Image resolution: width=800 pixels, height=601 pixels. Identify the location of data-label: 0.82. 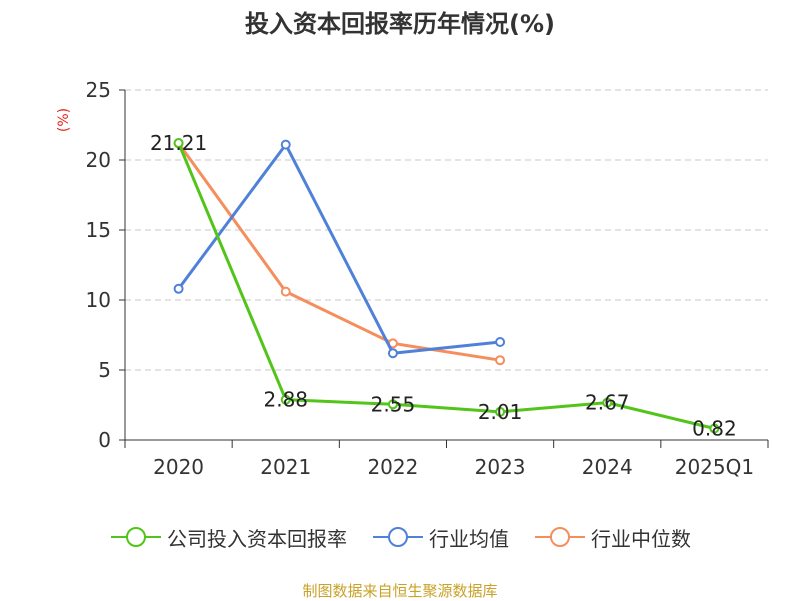
(714, 429).